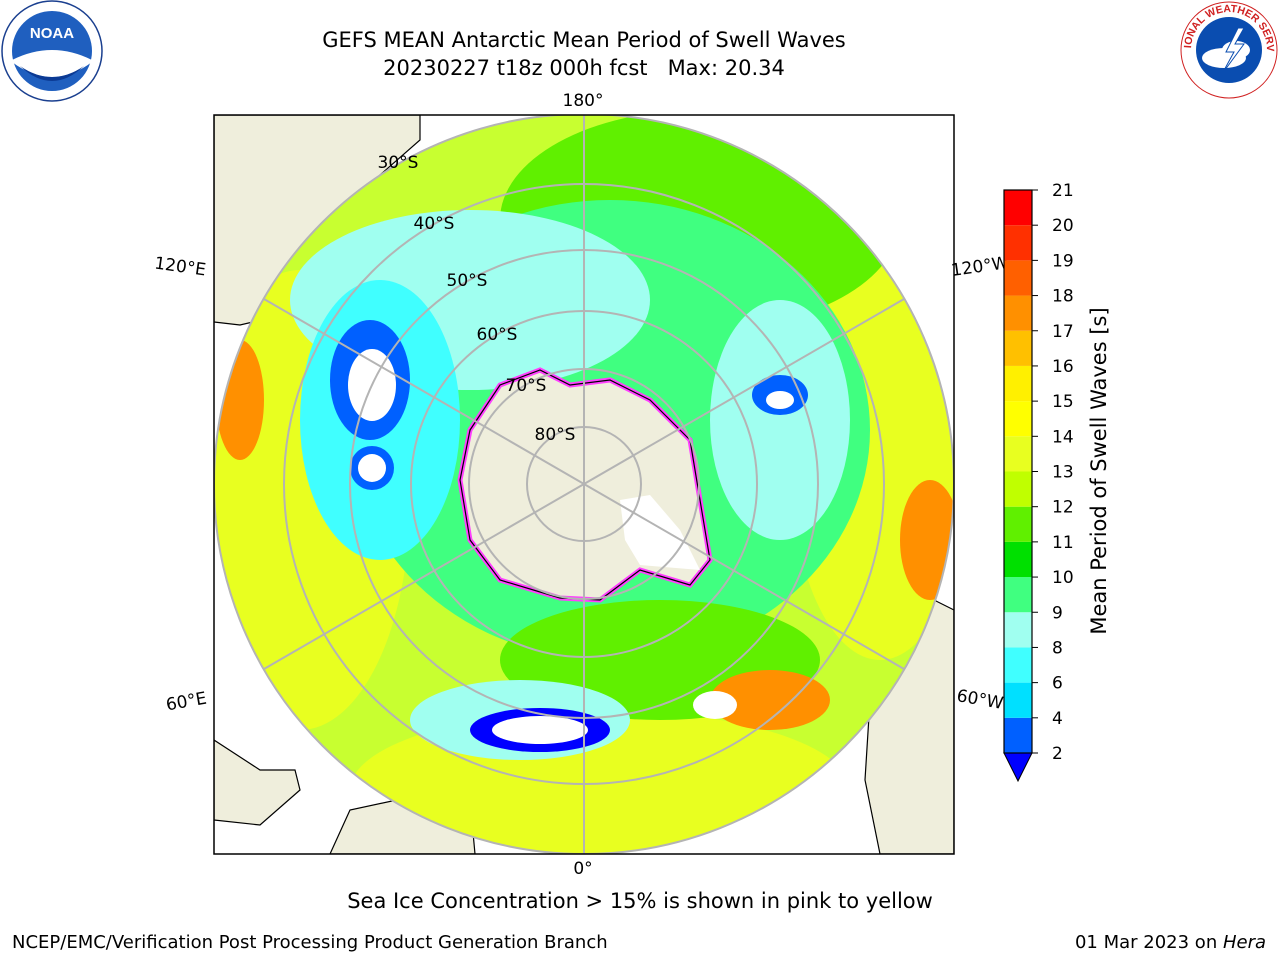 This screenshot has width=1280, height=960. I want to click on lat-label-40s: 40°S, so click(434, 224).